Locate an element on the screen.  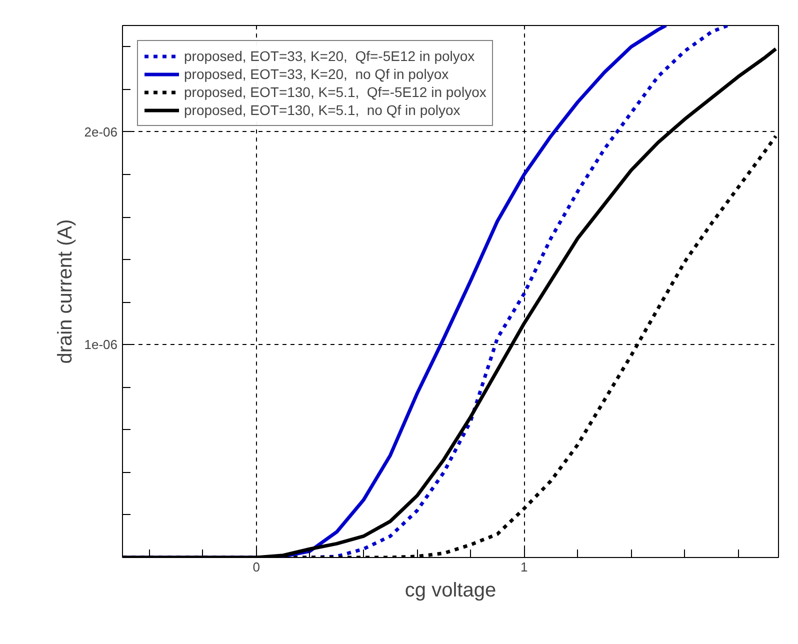
x-axis-title: cg voltage is located at coordinates (450, 591).